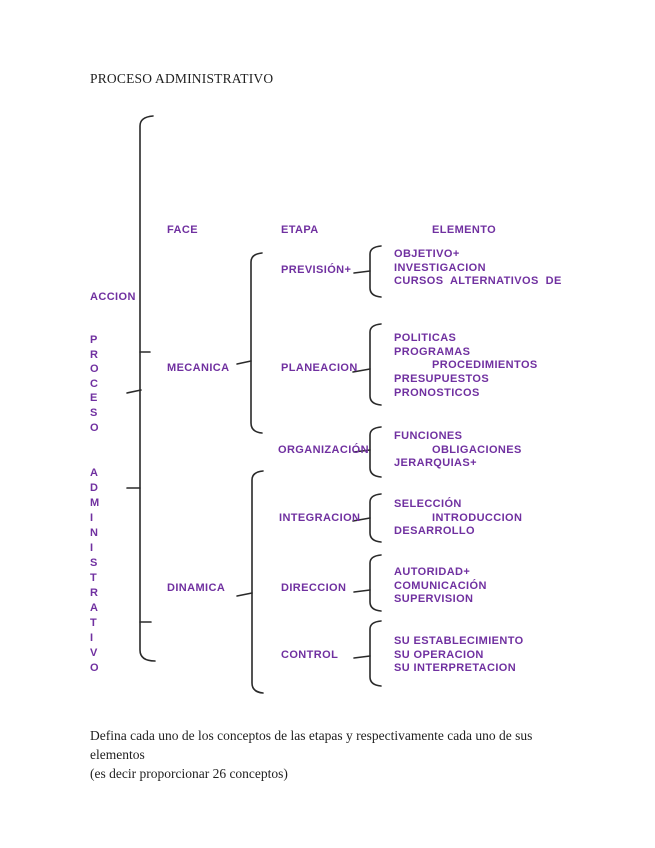 The height and width of the screenshot is (848, 655). I want to click on vertical-letter: V, so click(94, 653).